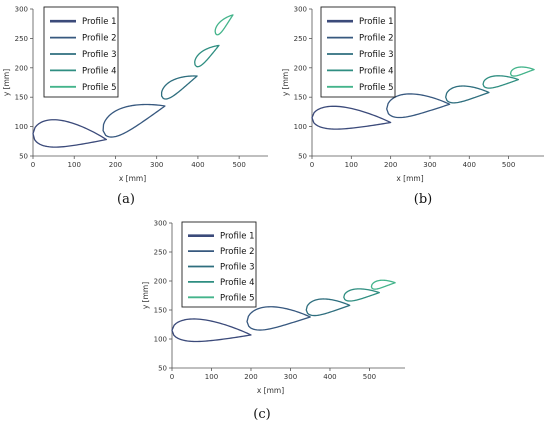  Describe the element at coordinates (126, 199) in the screenshot. I see `panel-caption: (a)` at that location.